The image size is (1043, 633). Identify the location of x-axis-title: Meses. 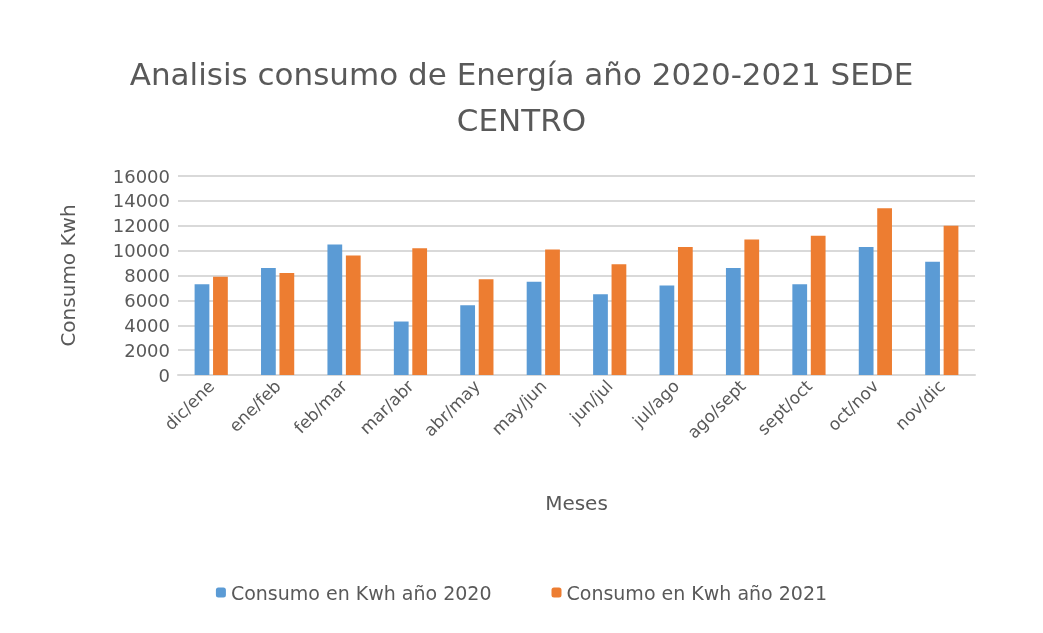
(576, 503).